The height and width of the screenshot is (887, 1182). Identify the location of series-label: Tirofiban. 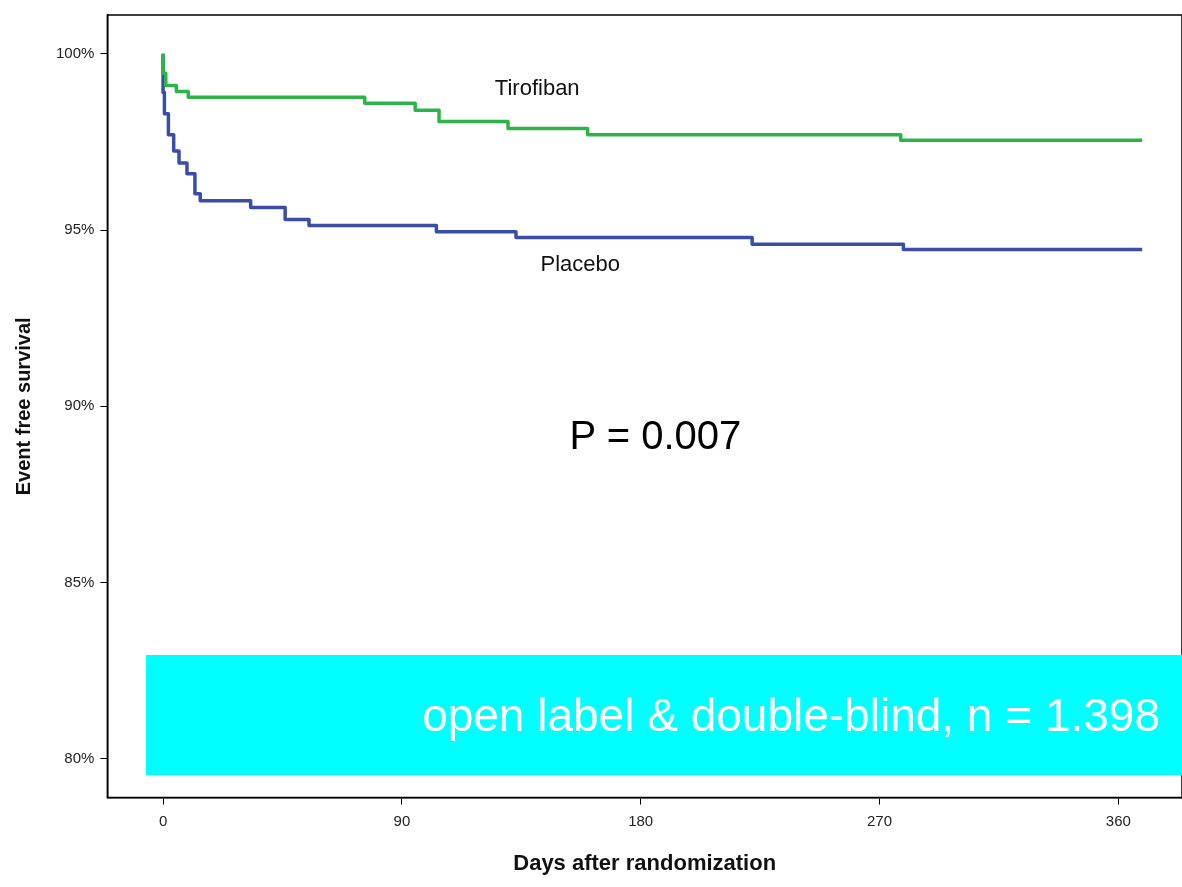
(537, 87).